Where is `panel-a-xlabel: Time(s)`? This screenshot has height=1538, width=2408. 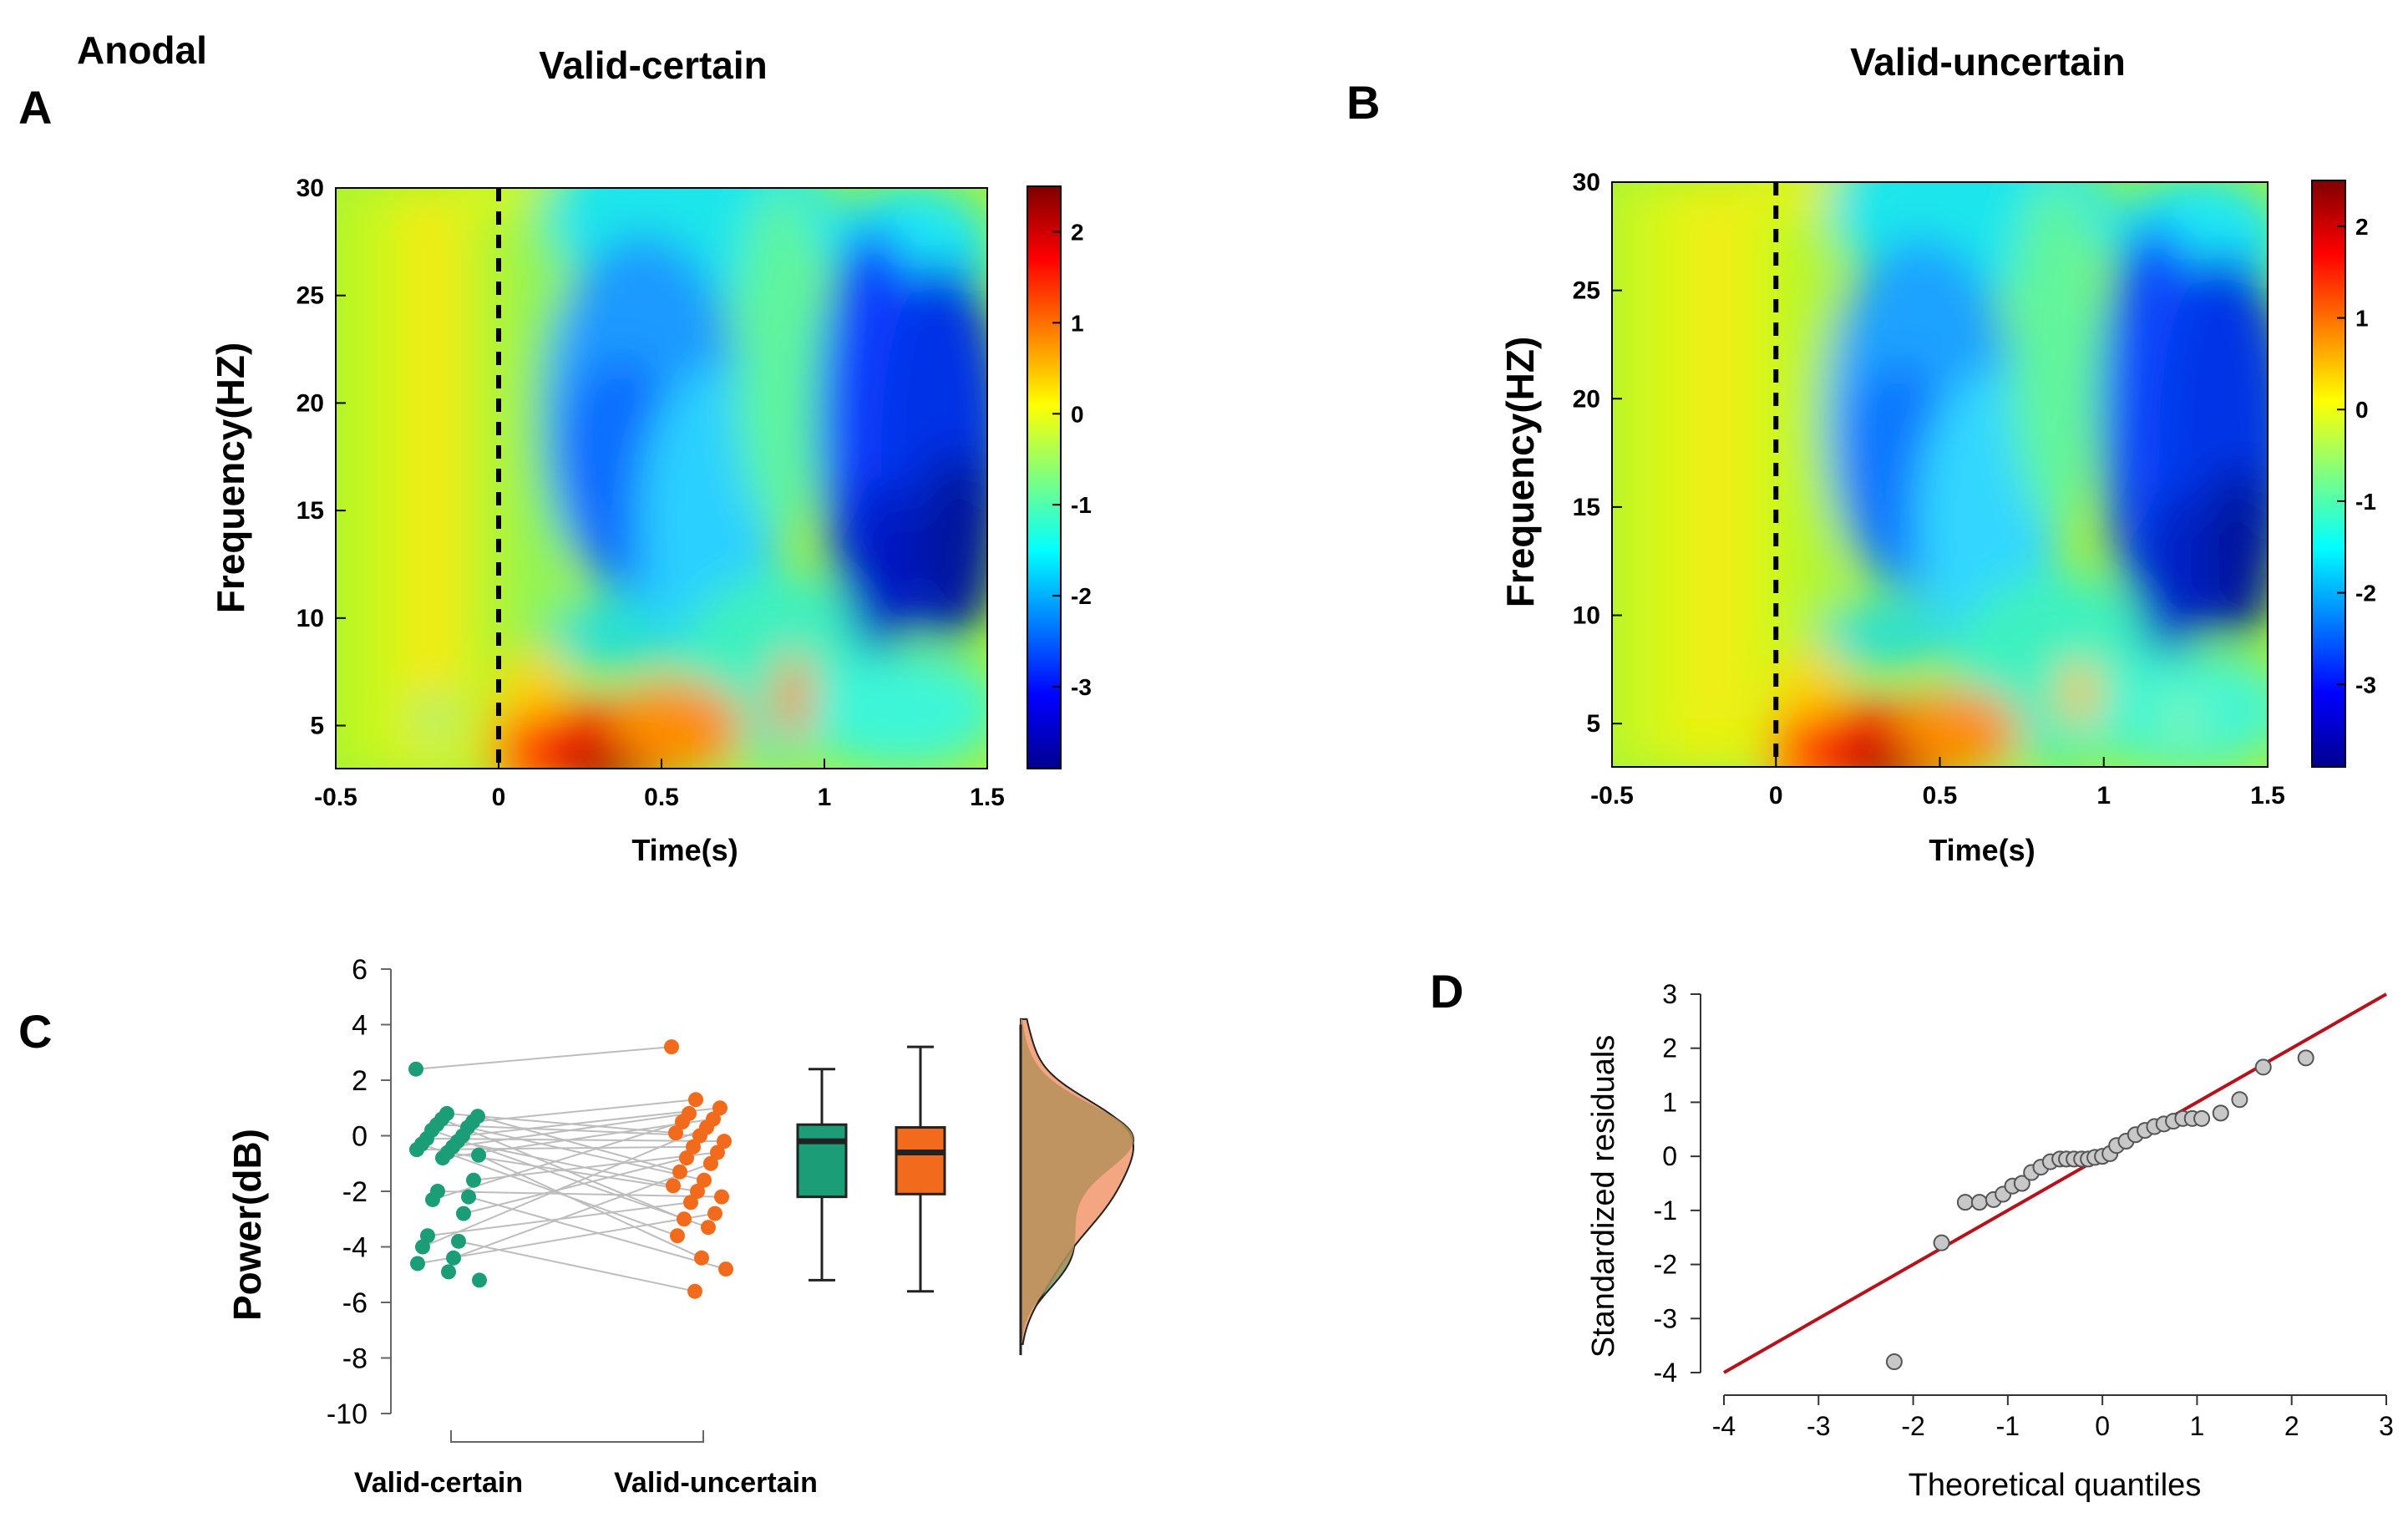 panel-a-xlabel: Time(s) is located at coordinates (684, 850).